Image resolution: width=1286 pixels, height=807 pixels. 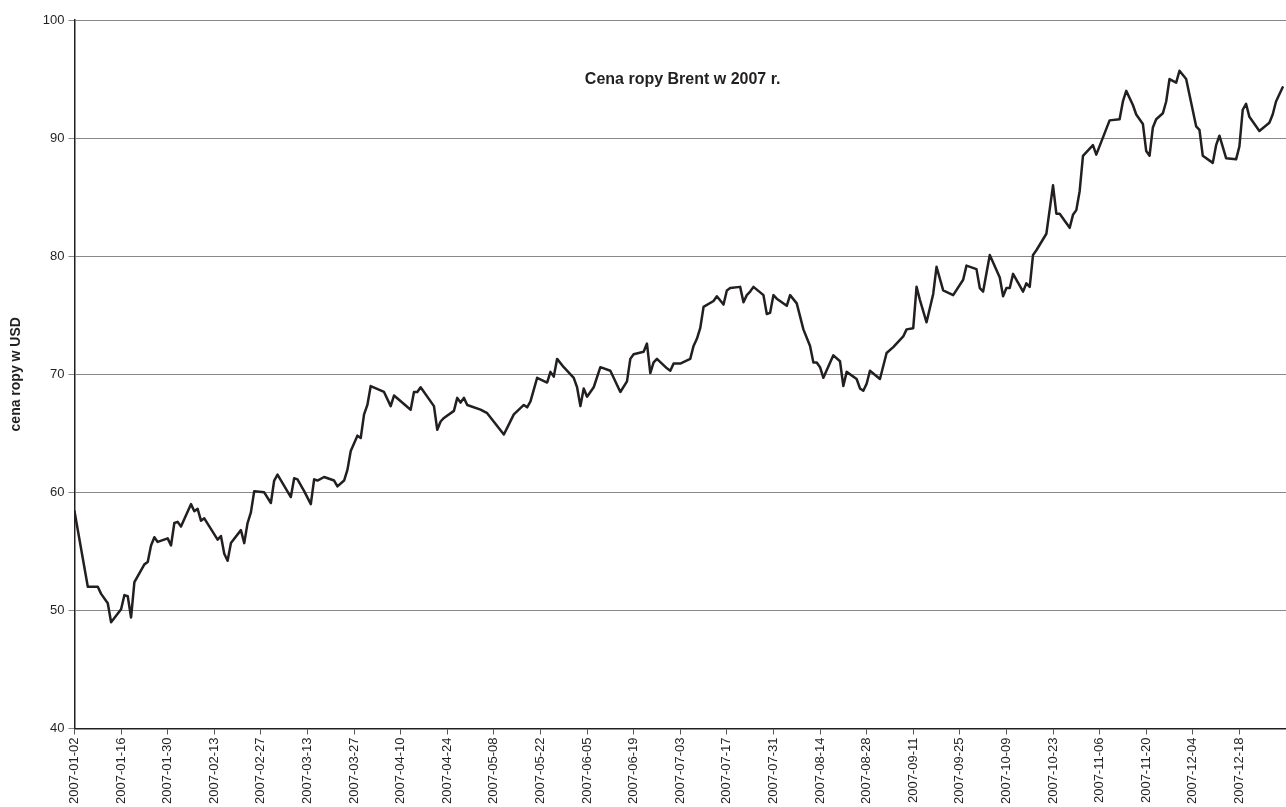 What do you see at coordinates (1145, 770) in the screenshot?
I see `x-tick-label: 2007-11-20` at bounding box center [1145, 770].